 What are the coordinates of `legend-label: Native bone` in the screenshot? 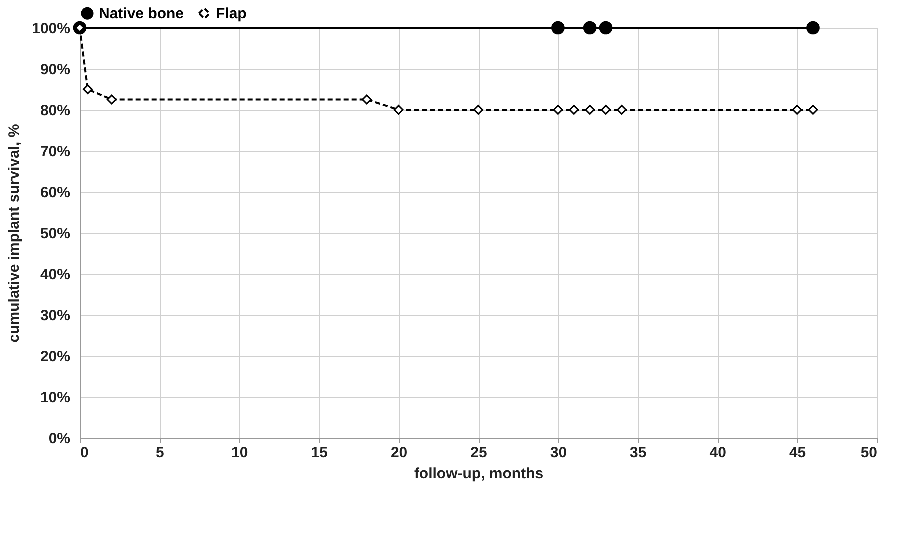 It's located at (141, 14).